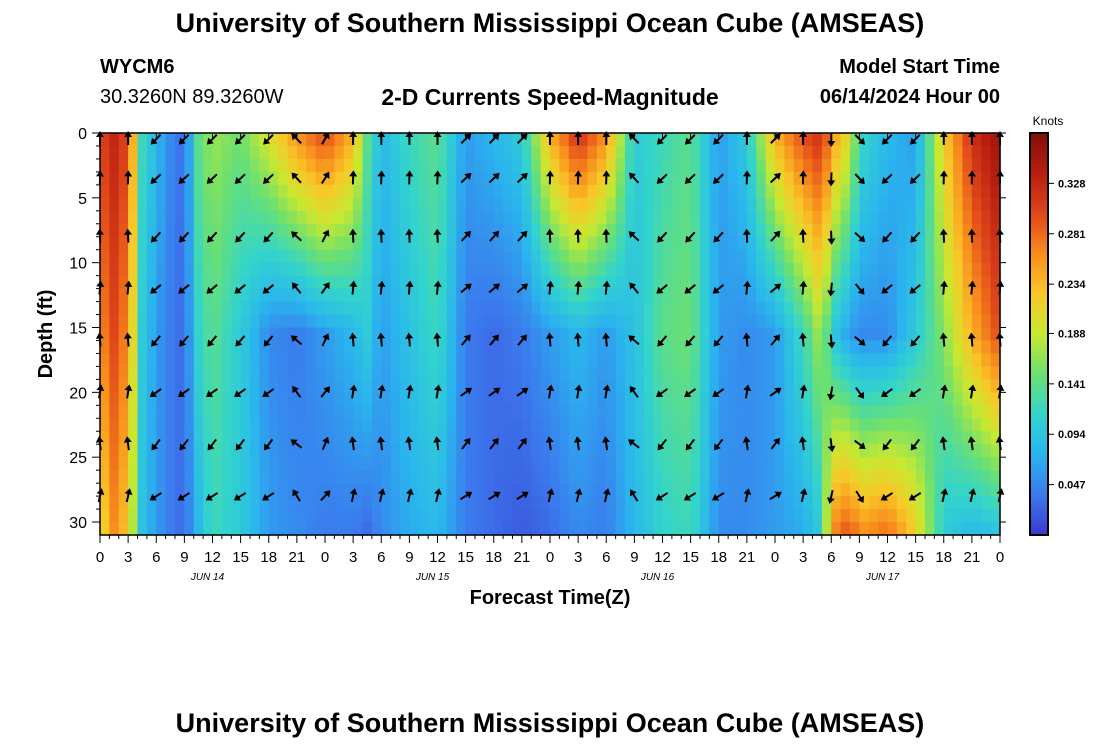 This screenshot has height=750, width=1100. What do you see at coordinates (859, 557) in the screenshot?
I see `x-tick-label: 9` at bounding box center [859, 557].